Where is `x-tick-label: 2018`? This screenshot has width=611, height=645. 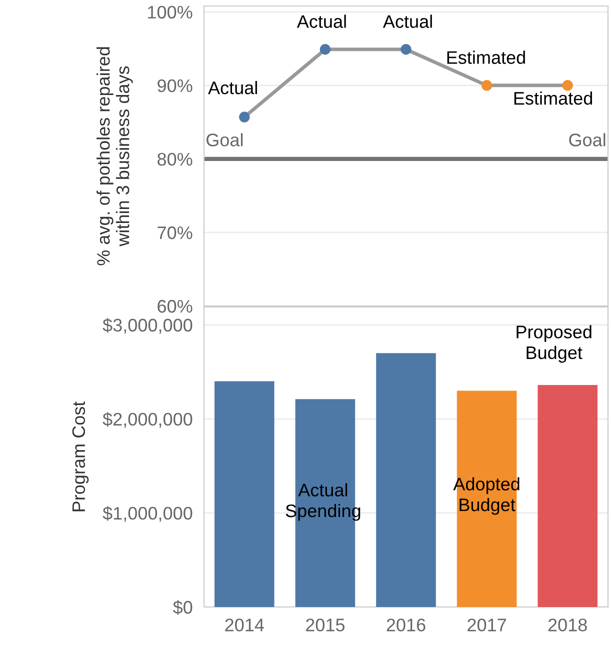 x-tick-label: 2018 is located at coordinates (567, 625).